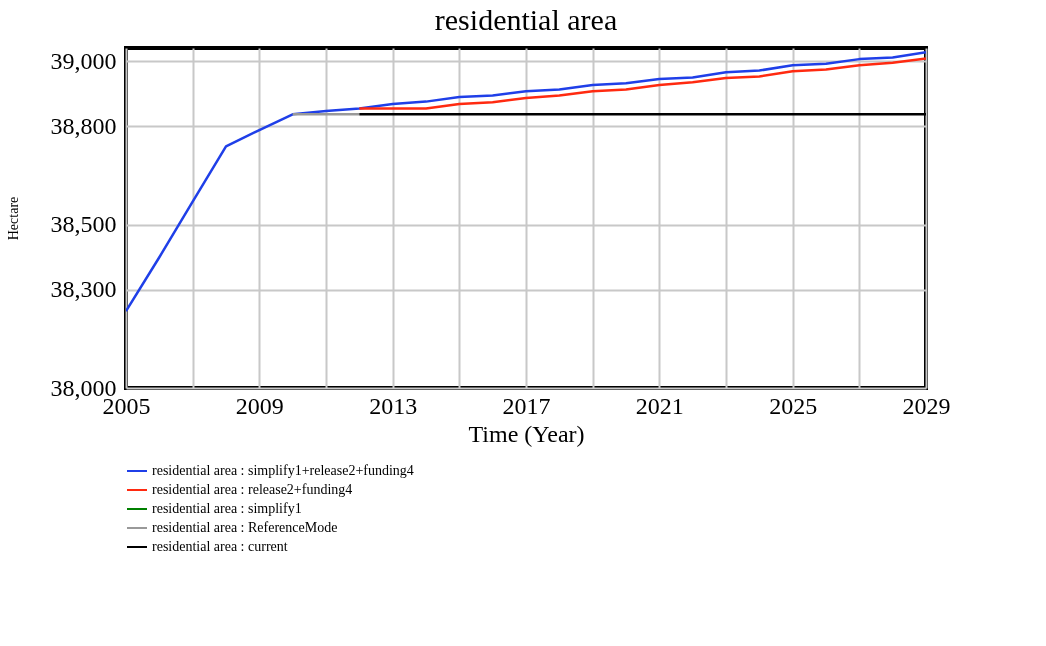 This screenshot has height=646, width=1046. What do you see at coordinates (926, 405) in the screenshot?
I see `x-tick-label: 2029` at bounding box center [926, 405].